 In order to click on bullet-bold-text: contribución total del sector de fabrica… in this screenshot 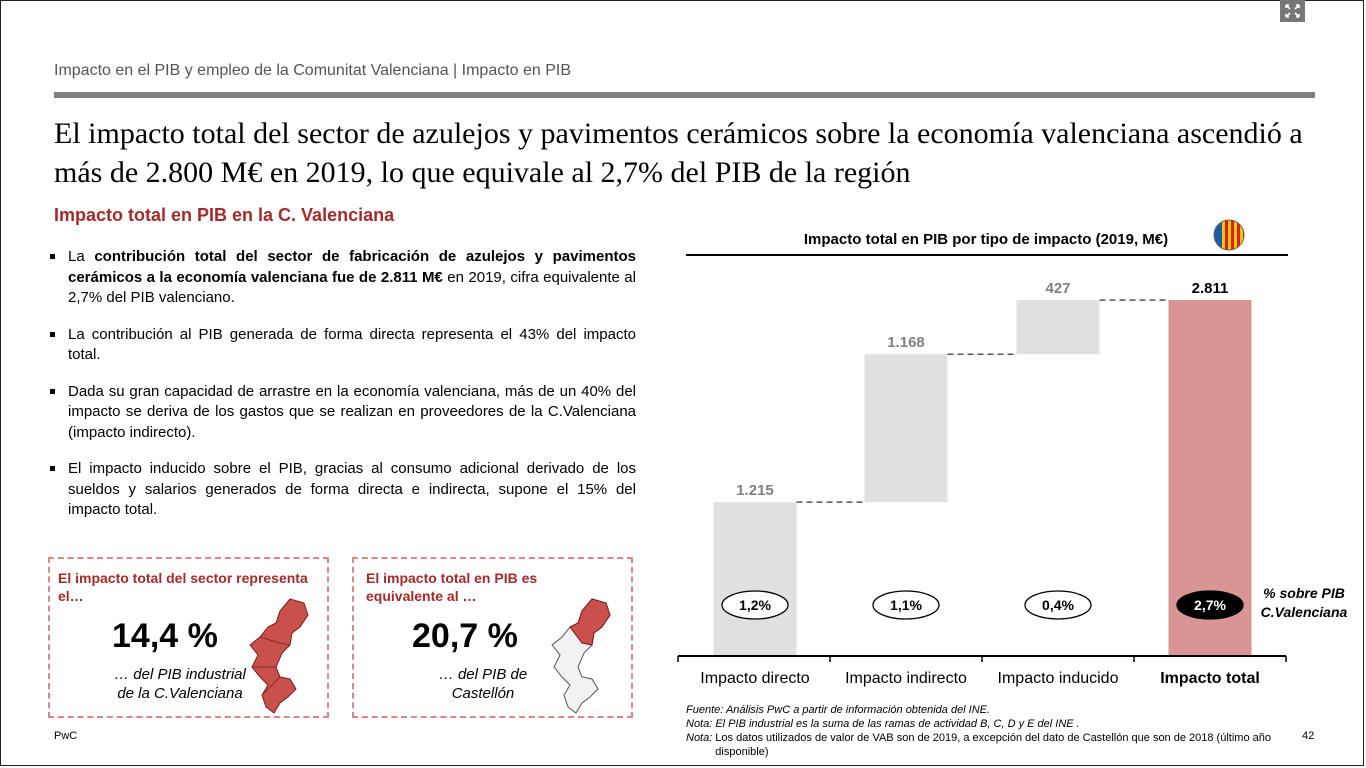, I will do `click(352, 267)`.